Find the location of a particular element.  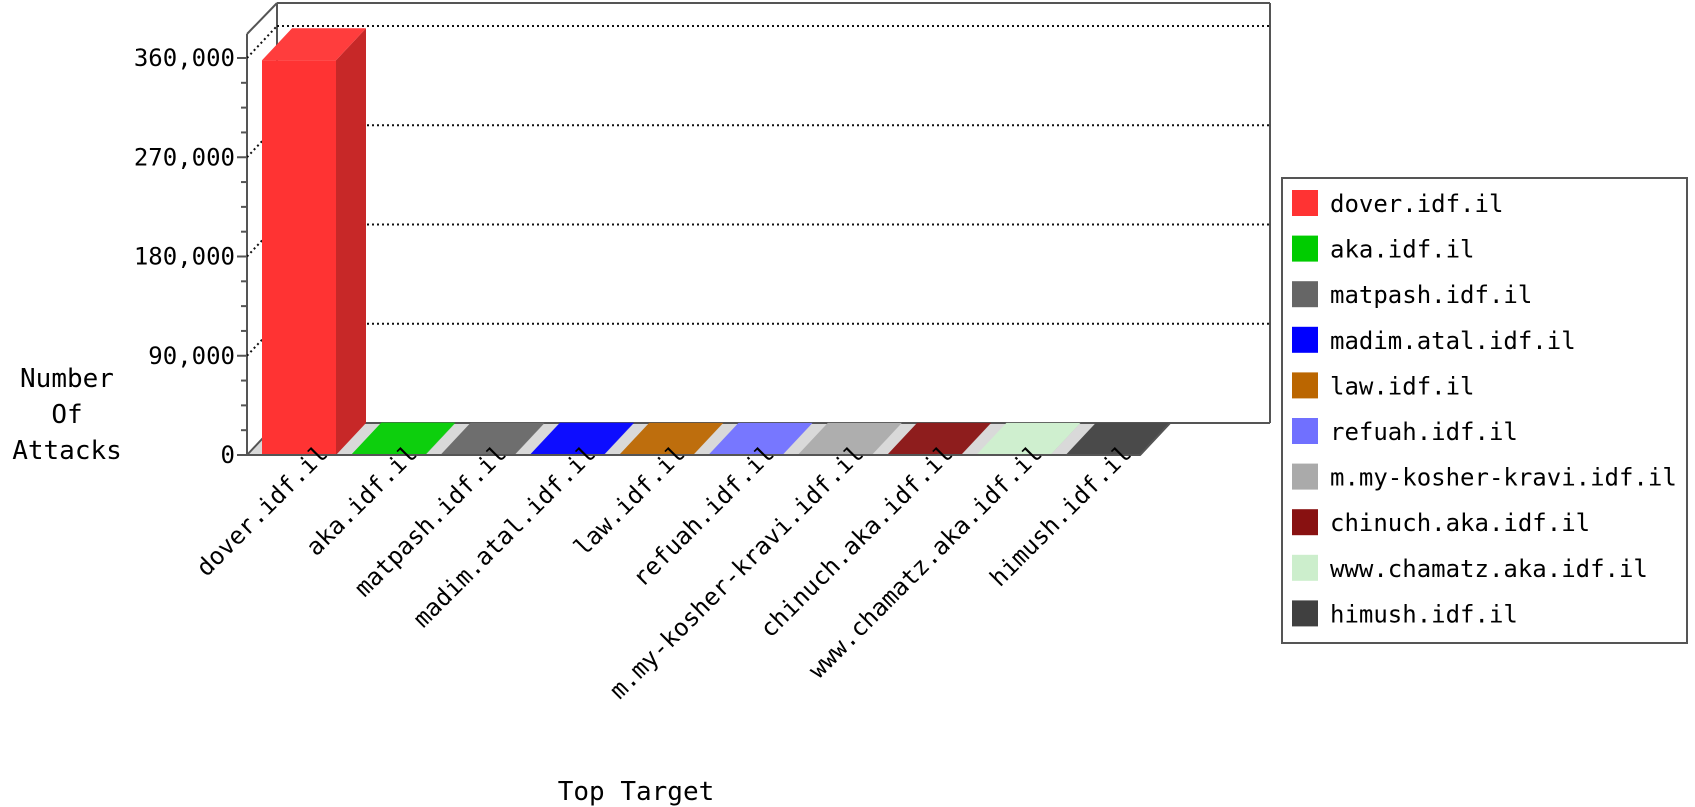

legend-entry: madim.atal.idf.il is located at coordinates (1434, 340).